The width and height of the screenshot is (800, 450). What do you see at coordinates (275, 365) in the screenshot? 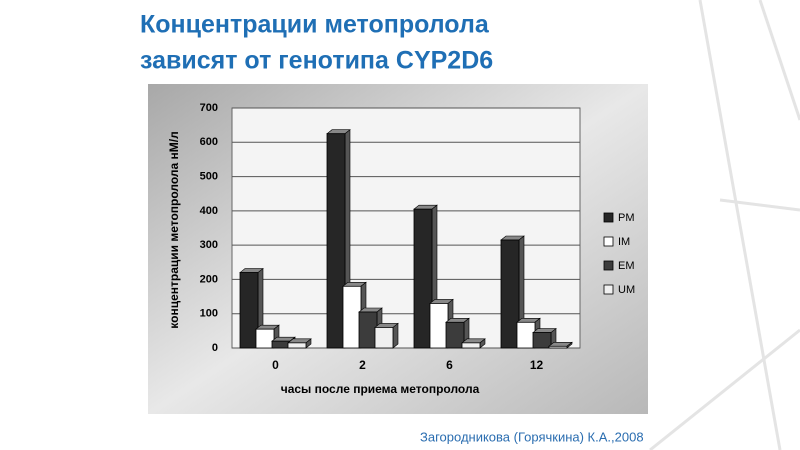
I see `x-tick-label: 0` at bounding box center [275, 365].